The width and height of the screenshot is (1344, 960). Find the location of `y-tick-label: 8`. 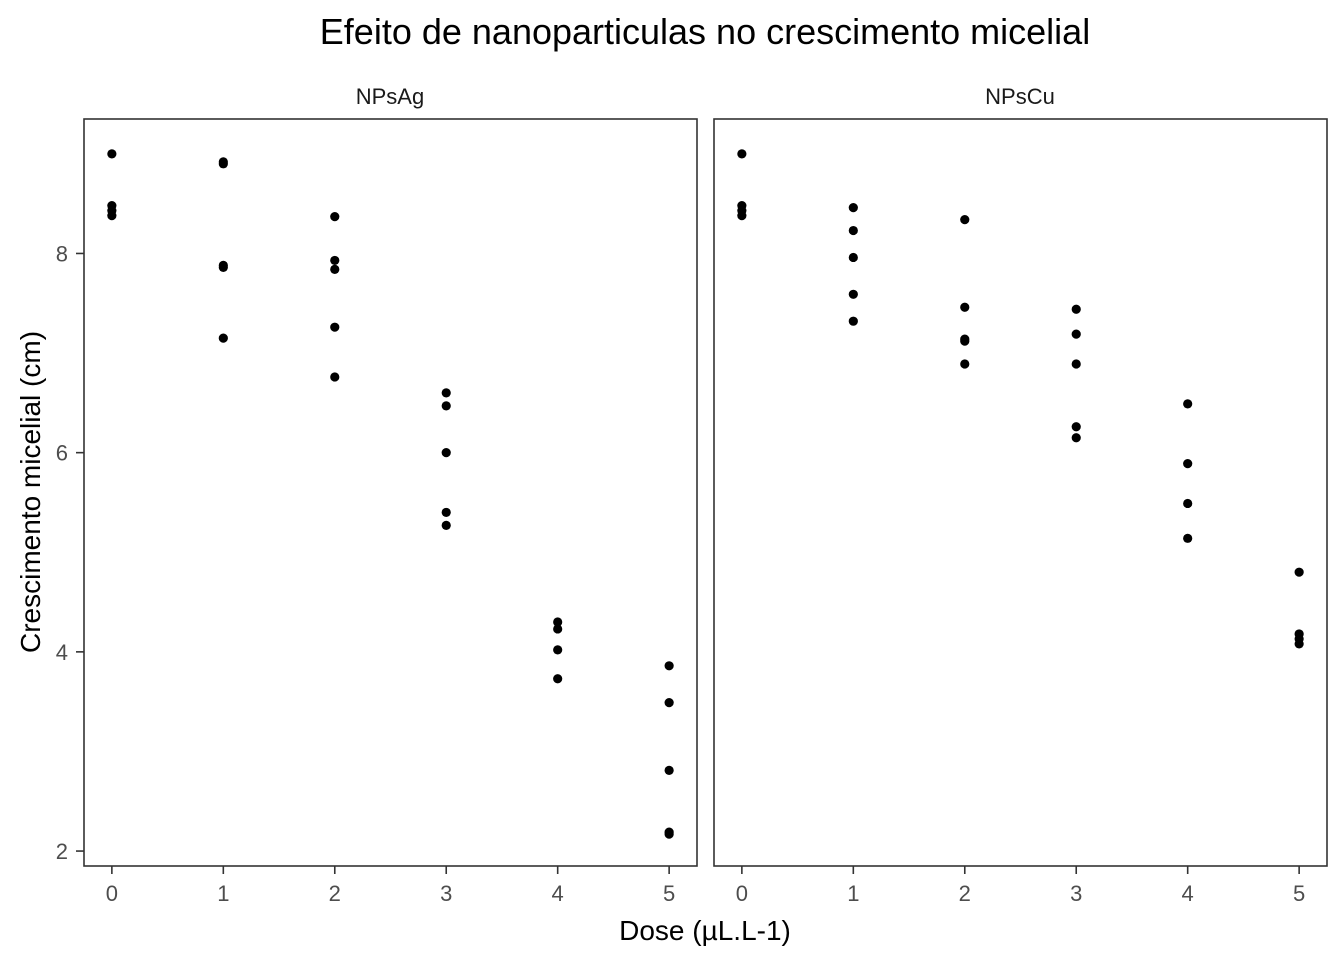

y-tick-label: 8 is located at coordinates (62, 253).